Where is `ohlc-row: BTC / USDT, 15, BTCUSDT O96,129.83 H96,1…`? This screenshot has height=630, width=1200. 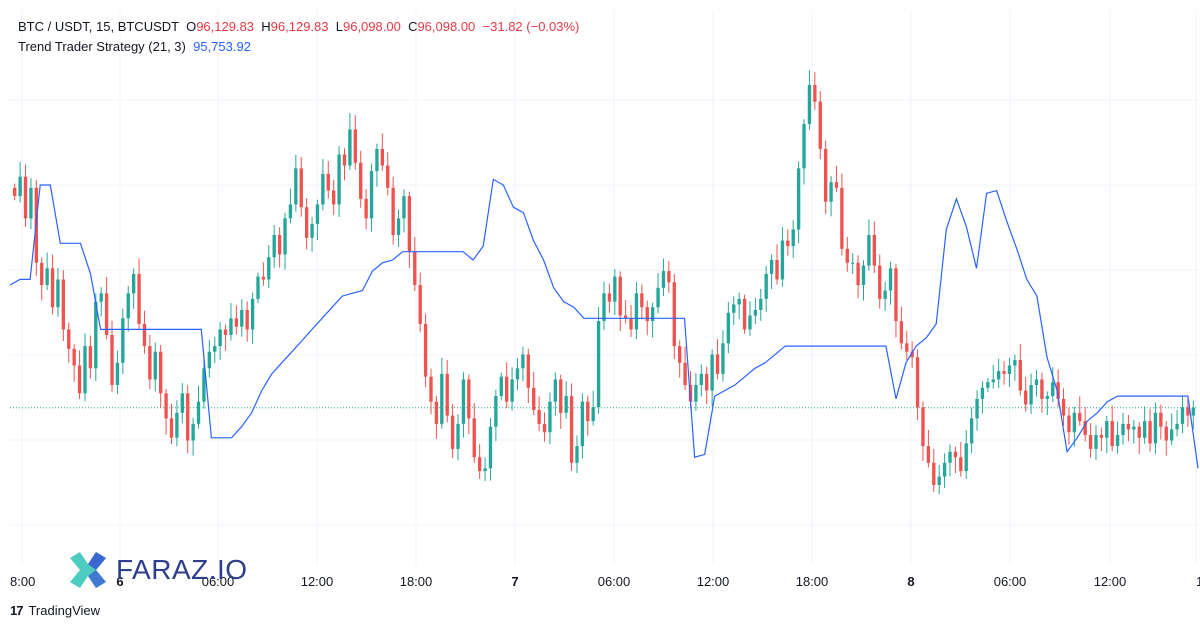
ohlc-row: BTC / USDT, 15, BTCUSDT O96,129.83 H96,1… is located at coordinates (298, 27).